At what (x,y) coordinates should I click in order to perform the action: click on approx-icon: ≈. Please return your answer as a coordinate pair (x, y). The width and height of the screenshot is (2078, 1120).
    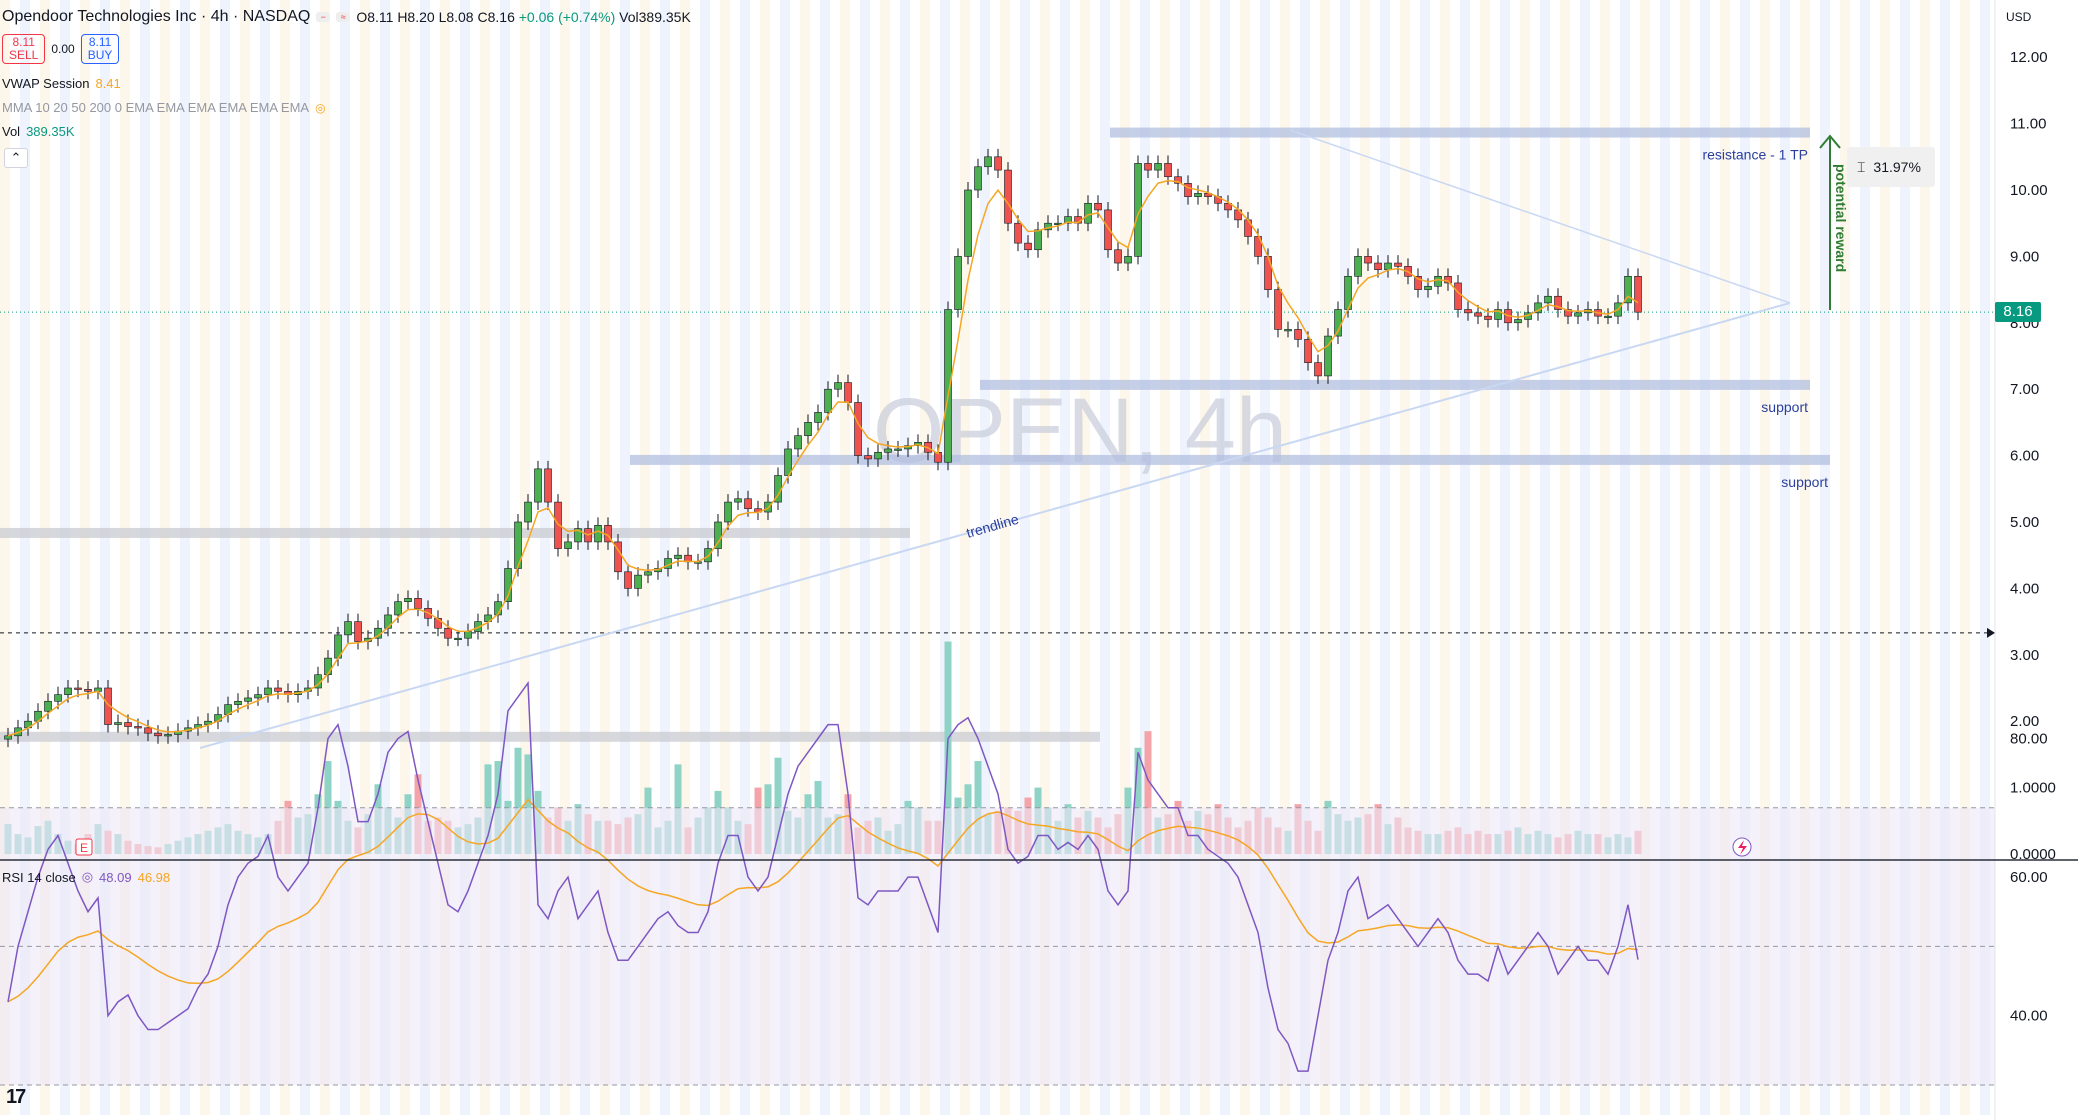
    Looking at the image, I should click on (343, 17).